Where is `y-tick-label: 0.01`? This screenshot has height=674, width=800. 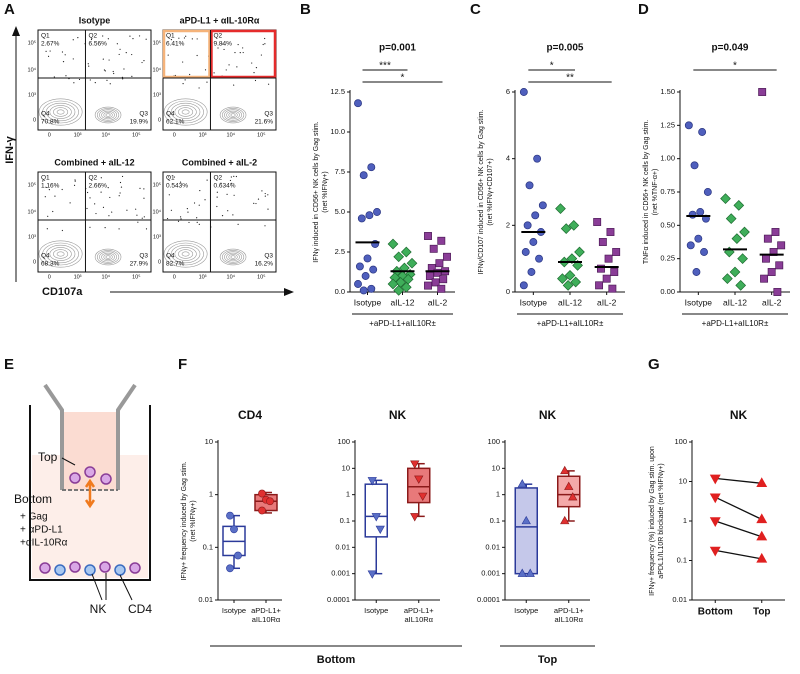 y-tick-label: 0.01 is located at coordinates (492, 546).